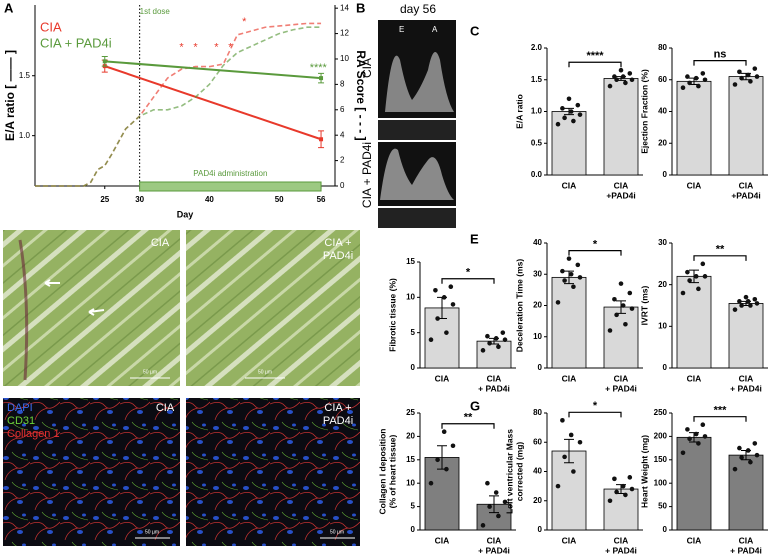 Image resolution: width=777 pixels, height=558 pixels. I want to click on significance: *, so click(195, 47).